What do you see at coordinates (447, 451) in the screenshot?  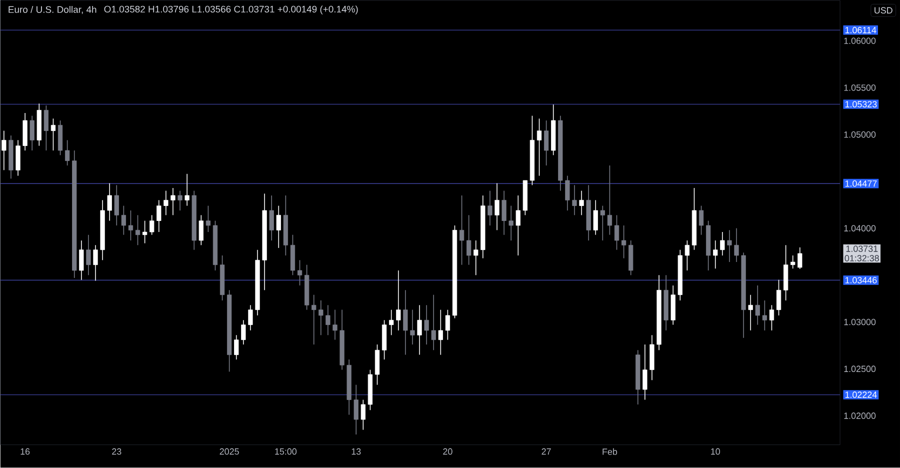 I see `x-tick-label: 20` at bounding box center [447, 451].